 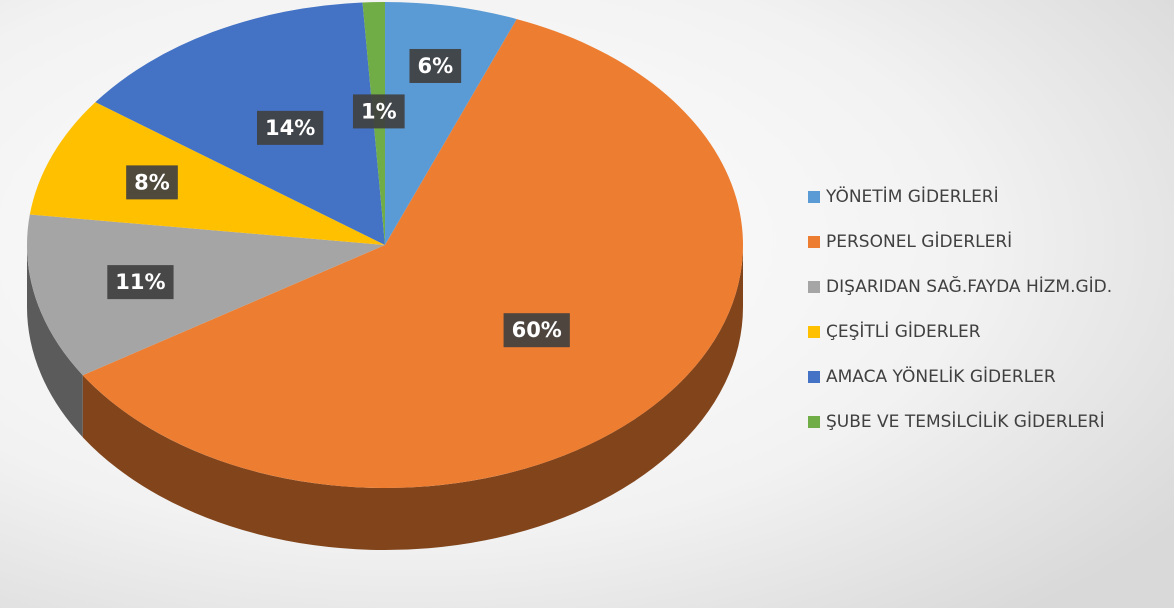 I want to click on data-label: 11%, so click(x=140, y=282).